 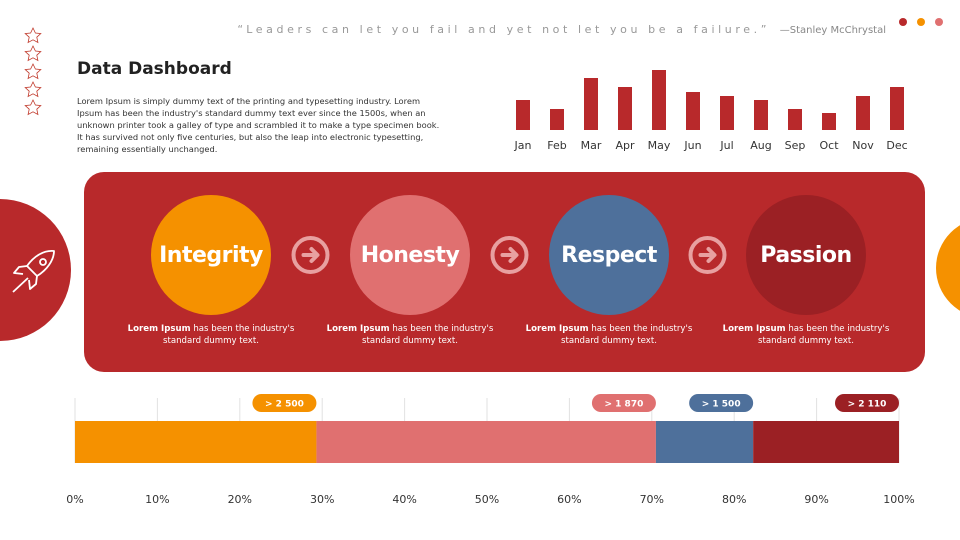 What do you see at coordinates (896, 145) in the screenshot?
I see `x-tick-label: Dec` at bounding box center [896, 145].